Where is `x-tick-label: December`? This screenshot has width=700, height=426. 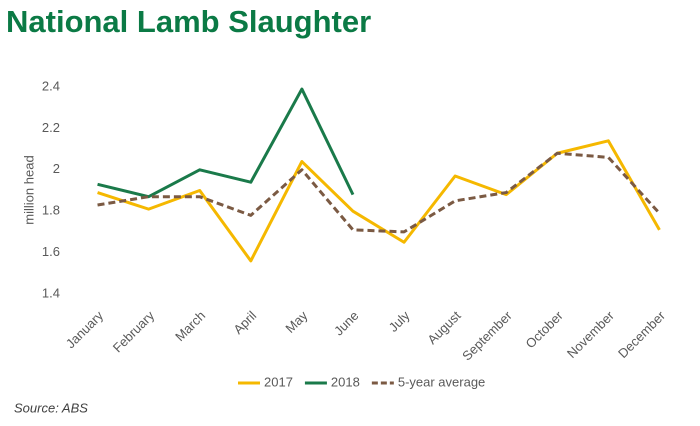 x-tick-label: December is located at coordinates (641, 333).